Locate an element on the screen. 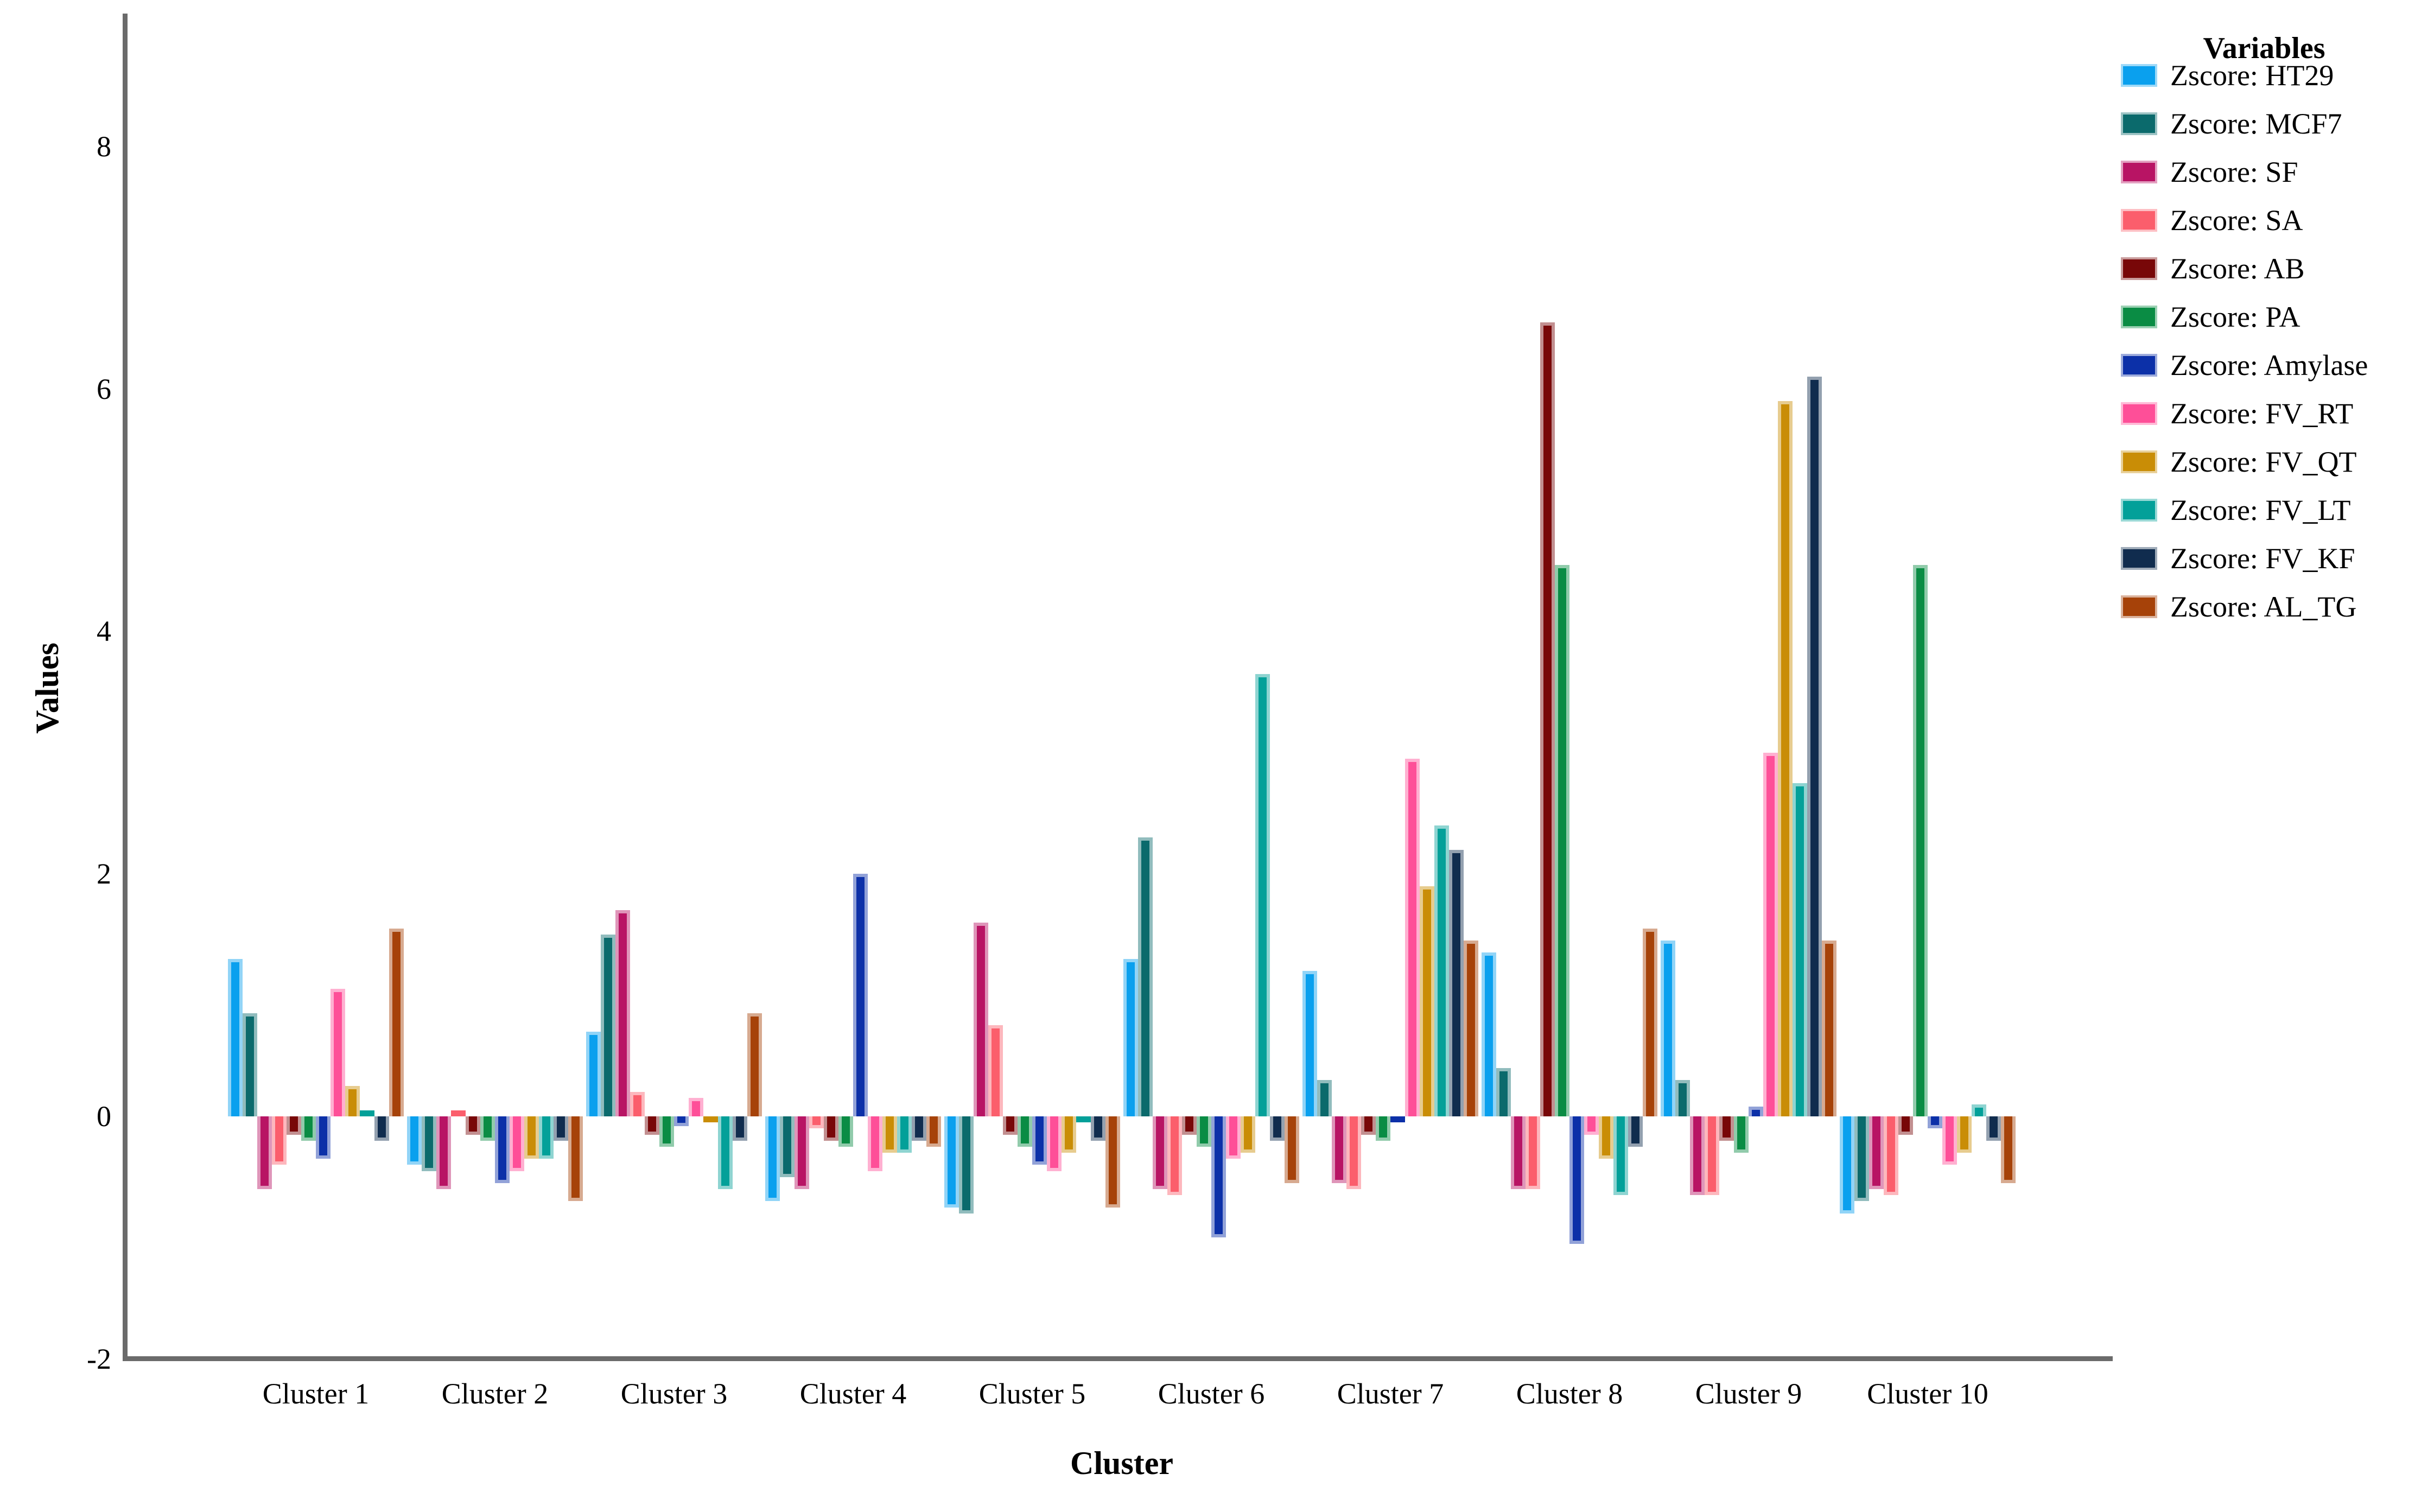  legend-label: Zscore: AL_TG is located at coordinates (2263, 606).